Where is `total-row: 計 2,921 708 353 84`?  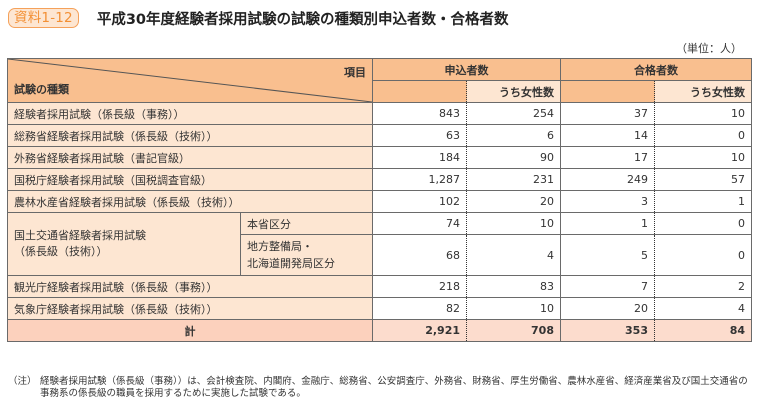 total-row: 計 2,921 708 353 84 is located at coordinates (379, 330).